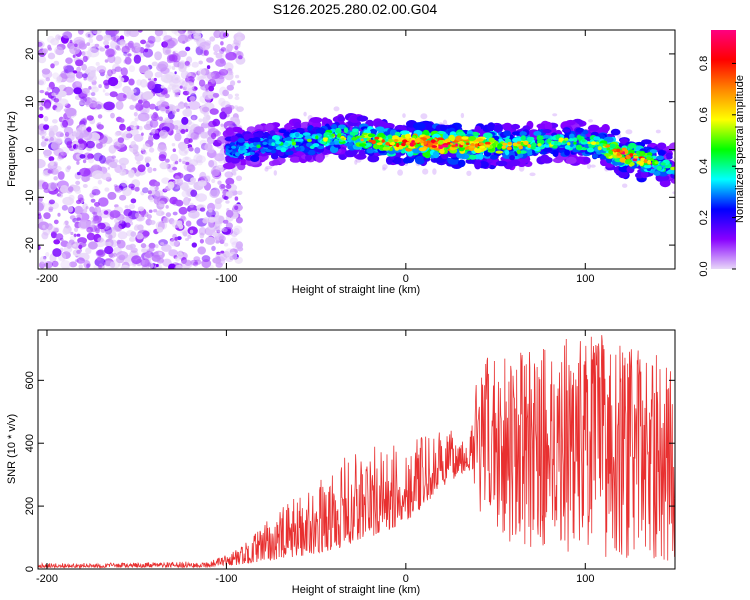 The width and height of the screenshot is (750, 600). What do you see at coordinates (406, 279) in the screenshot?
I see `x-tick-label: 0` at bounding box center [406, 279].